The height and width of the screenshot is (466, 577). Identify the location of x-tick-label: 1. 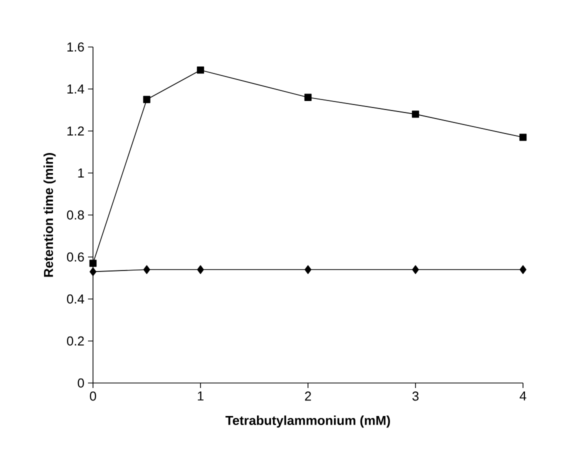
(201, 396).